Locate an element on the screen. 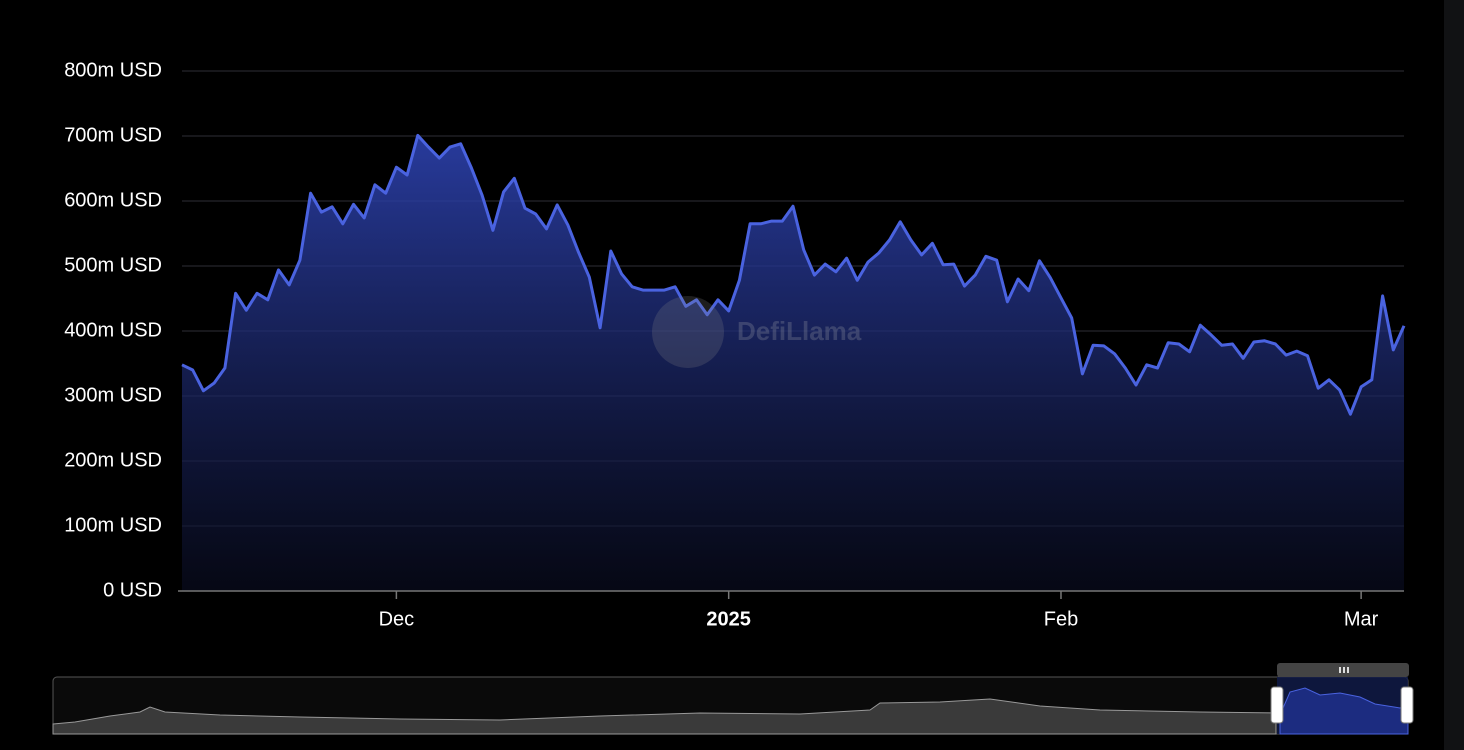 Image resolution: width=1464 pixels, height=750 pixels. navigator-selection-area is located at coordinates (1344, 711).